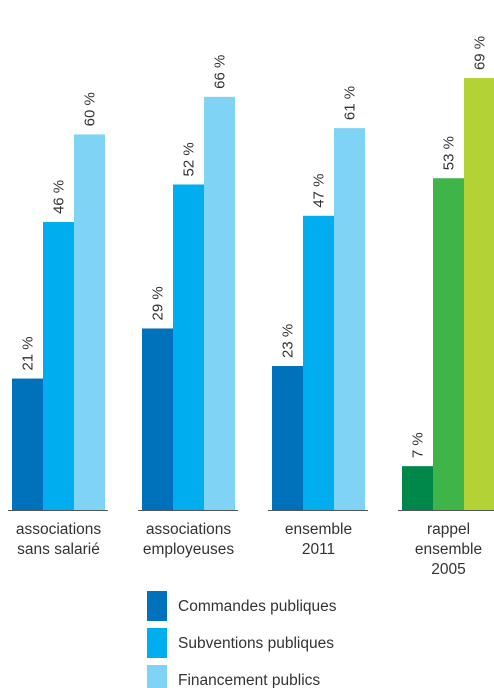 Image resolution: width=494 pixels, height=688 pixels. I want to click on bar-g2-s3, so click(219, 303).